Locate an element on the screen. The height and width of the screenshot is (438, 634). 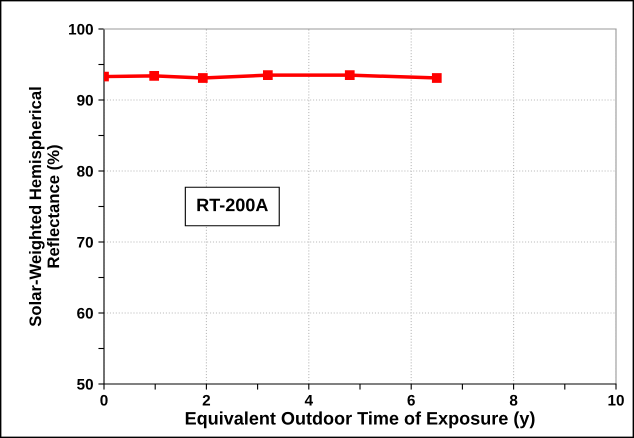
y-tick-label: 90 is located at coordinates (85, 100).